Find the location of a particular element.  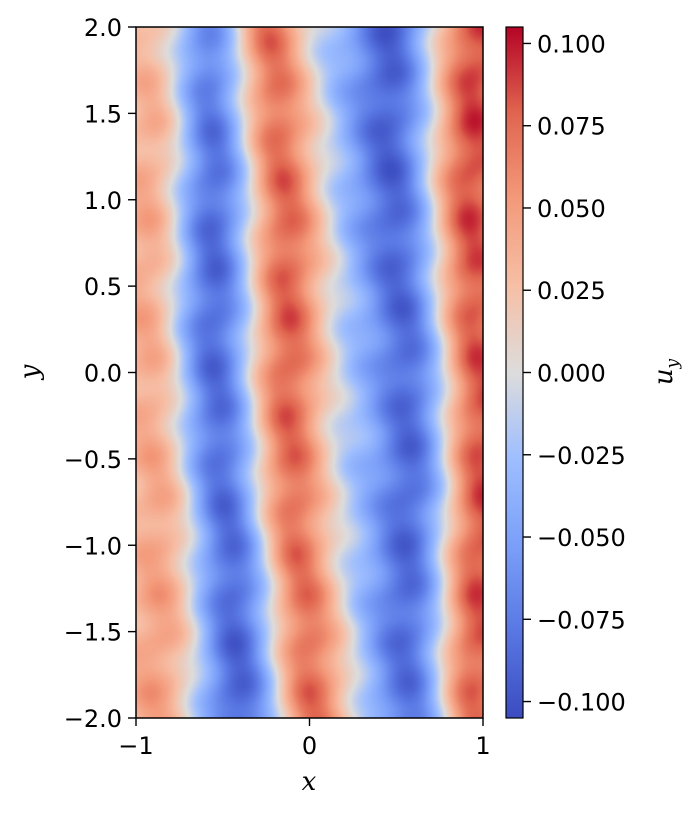

x-axis-ticks: −1 0 1 is located at coordinates (304, 739).